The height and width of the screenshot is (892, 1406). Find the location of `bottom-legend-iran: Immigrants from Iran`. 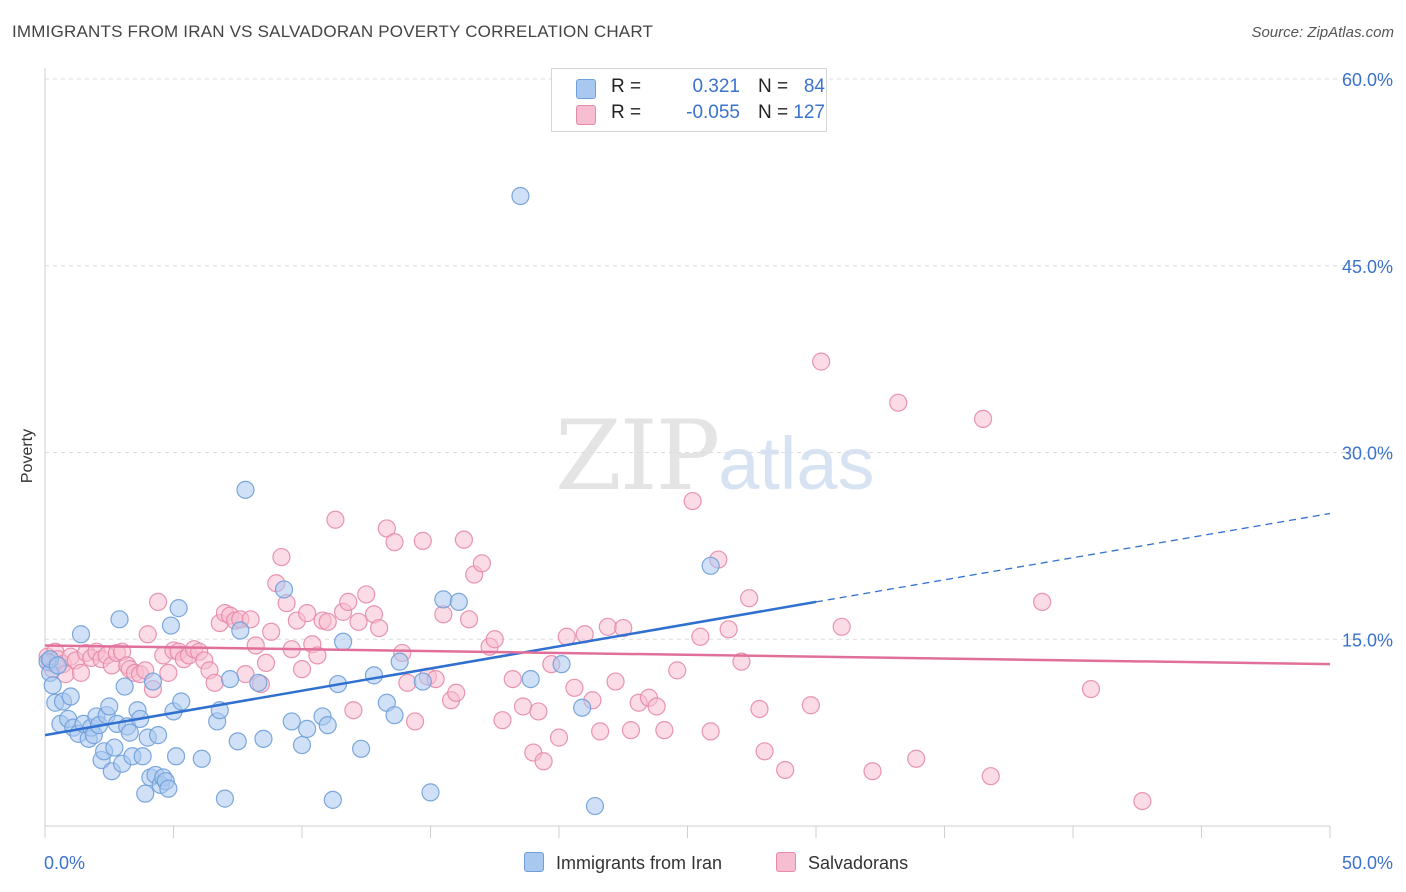

bottom-legend-iran: Immigrants from Iran is located at coordinates (623, 863).